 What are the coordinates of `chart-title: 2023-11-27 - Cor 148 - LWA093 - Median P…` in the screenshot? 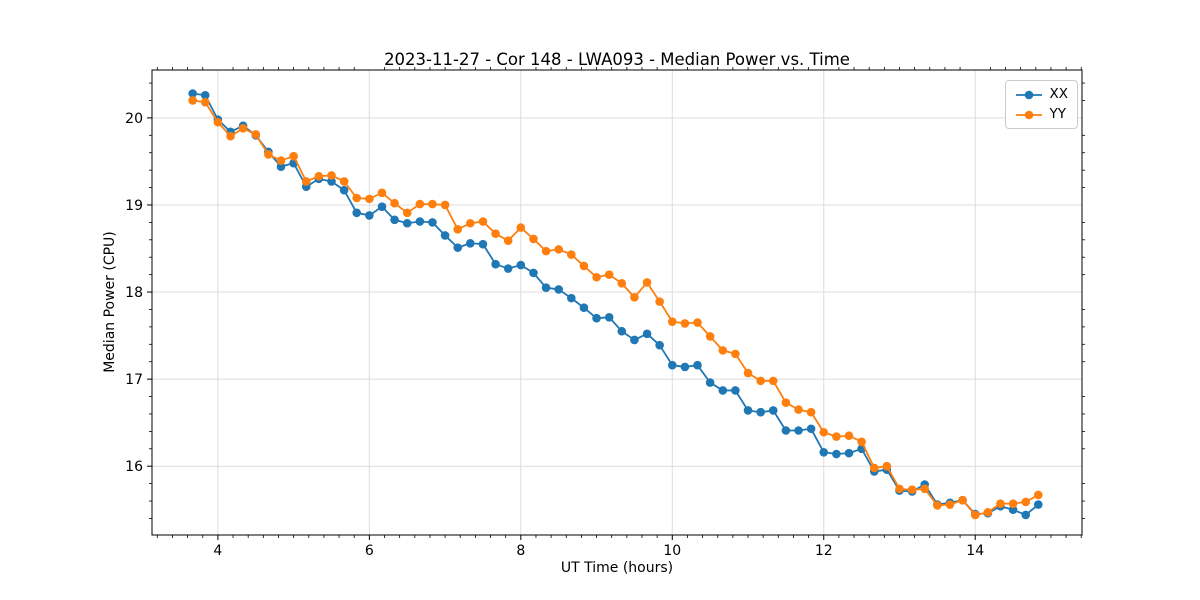 It's located at (617, 59).